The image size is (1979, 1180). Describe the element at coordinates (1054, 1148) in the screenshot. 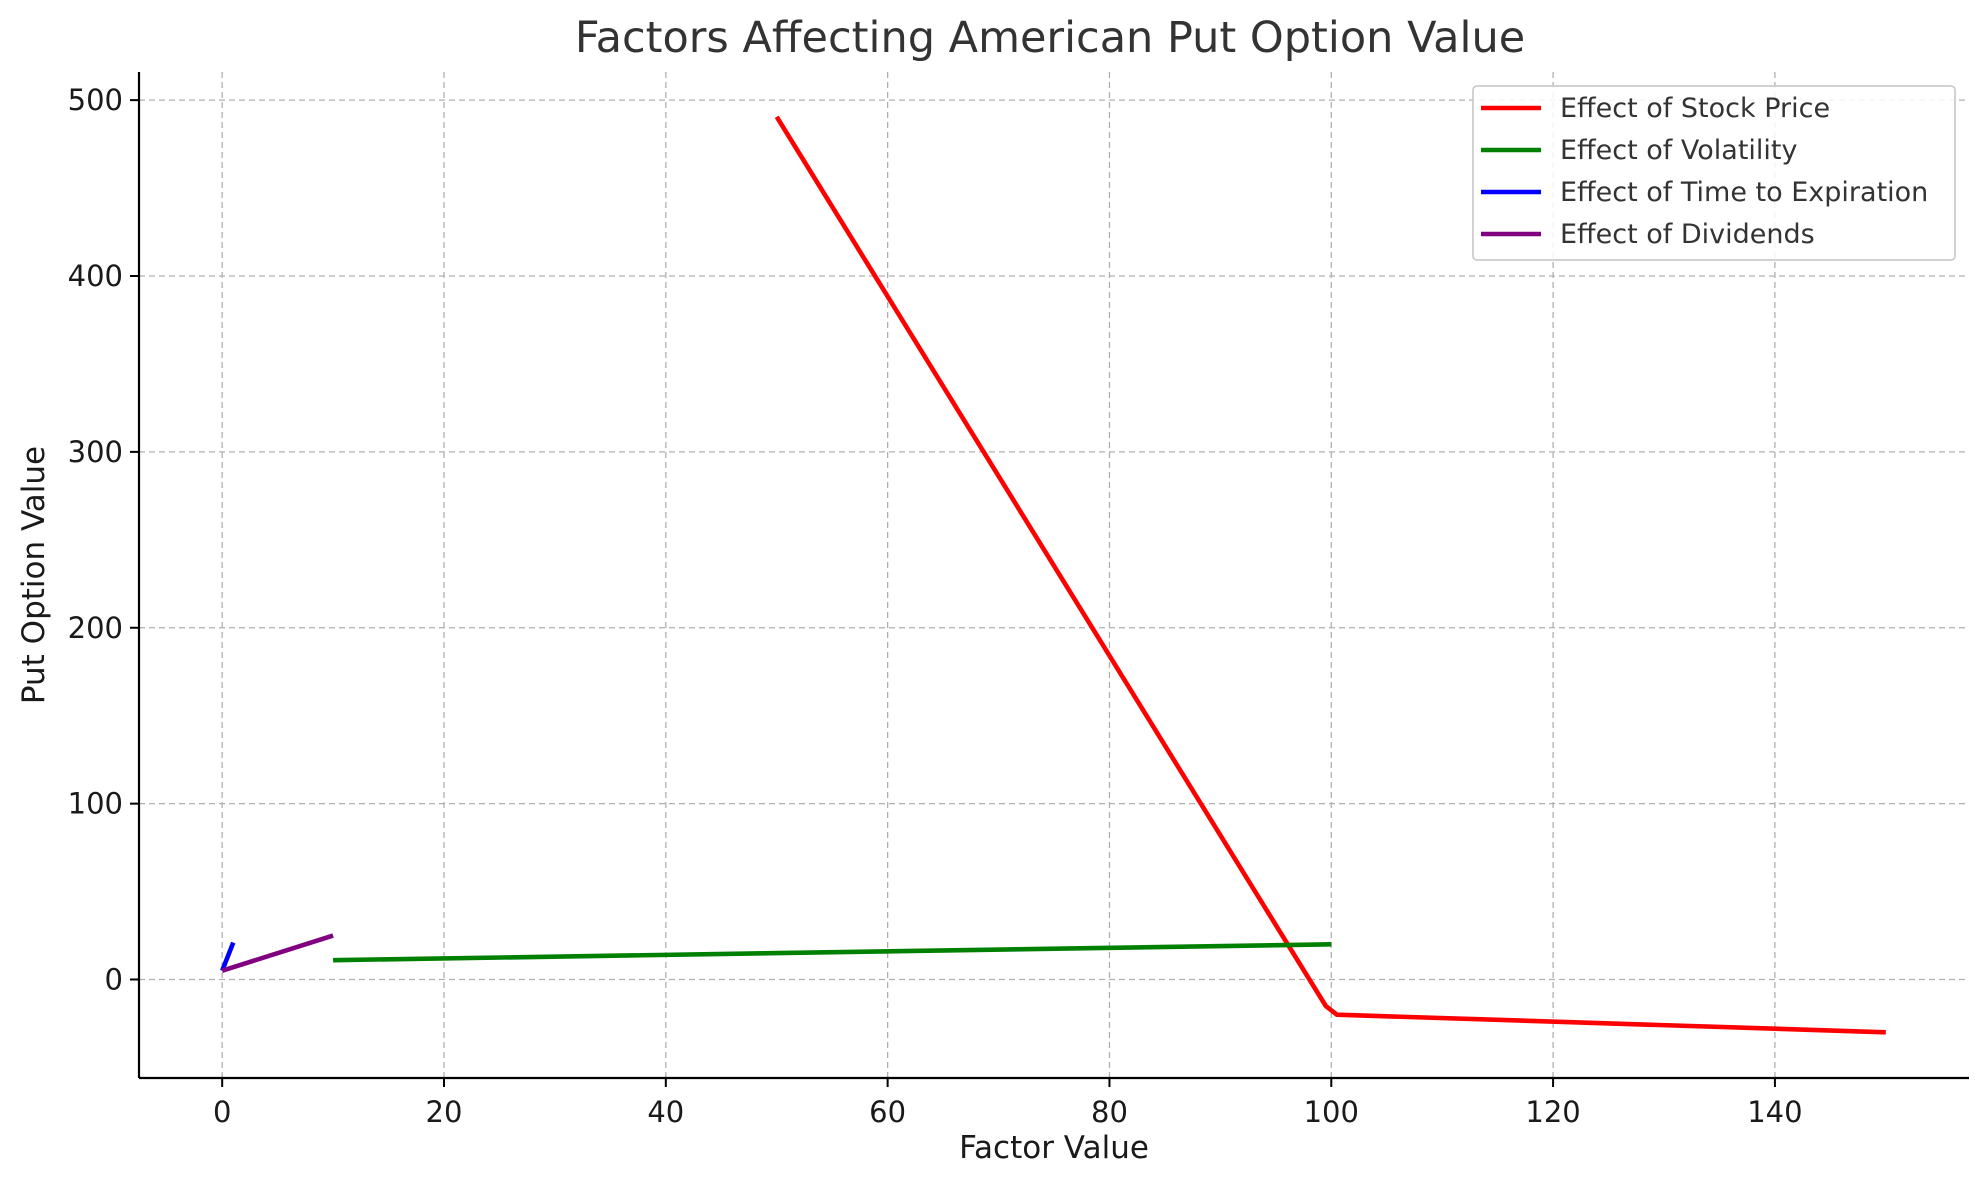

I see `x-axis-title: Factor Value` at that location.